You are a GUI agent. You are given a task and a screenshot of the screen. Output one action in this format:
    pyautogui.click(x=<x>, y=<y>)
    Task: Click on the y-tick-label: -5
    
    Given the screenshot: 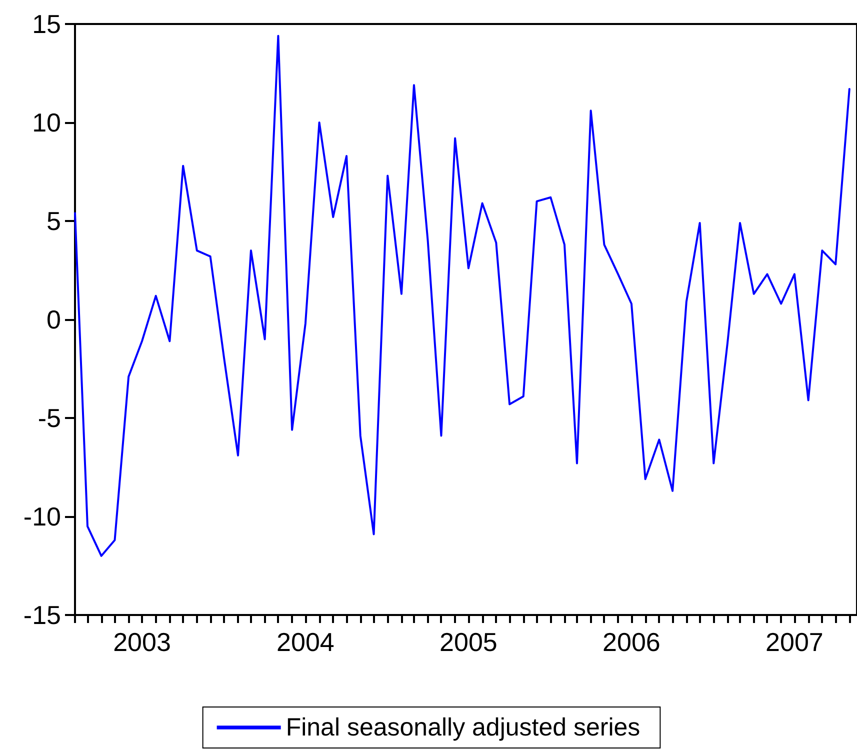 What is the action you would take?
    pyautogui.click(x=49, y=418)
    